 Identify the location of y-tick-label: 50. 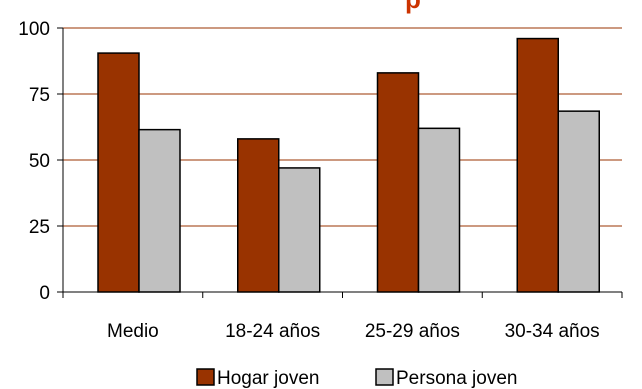
(39, 161).